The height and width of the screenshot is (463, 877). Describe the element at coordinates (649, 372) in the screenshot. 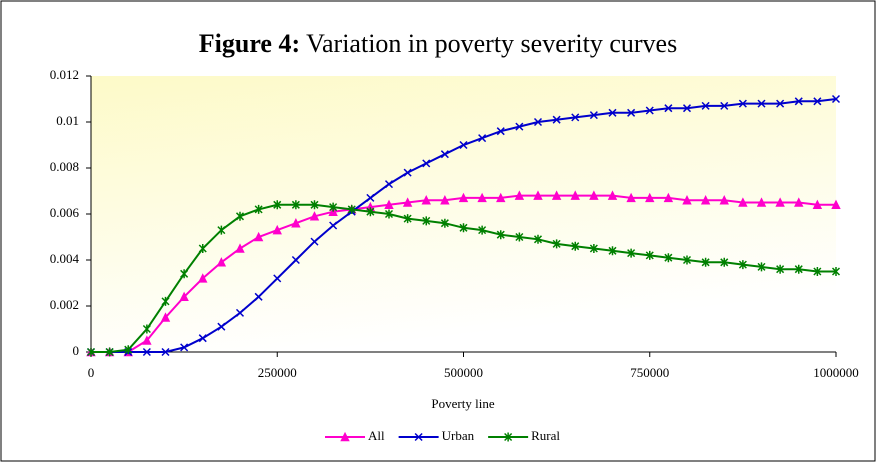

I see `x-tick-label: 750000` at that location.